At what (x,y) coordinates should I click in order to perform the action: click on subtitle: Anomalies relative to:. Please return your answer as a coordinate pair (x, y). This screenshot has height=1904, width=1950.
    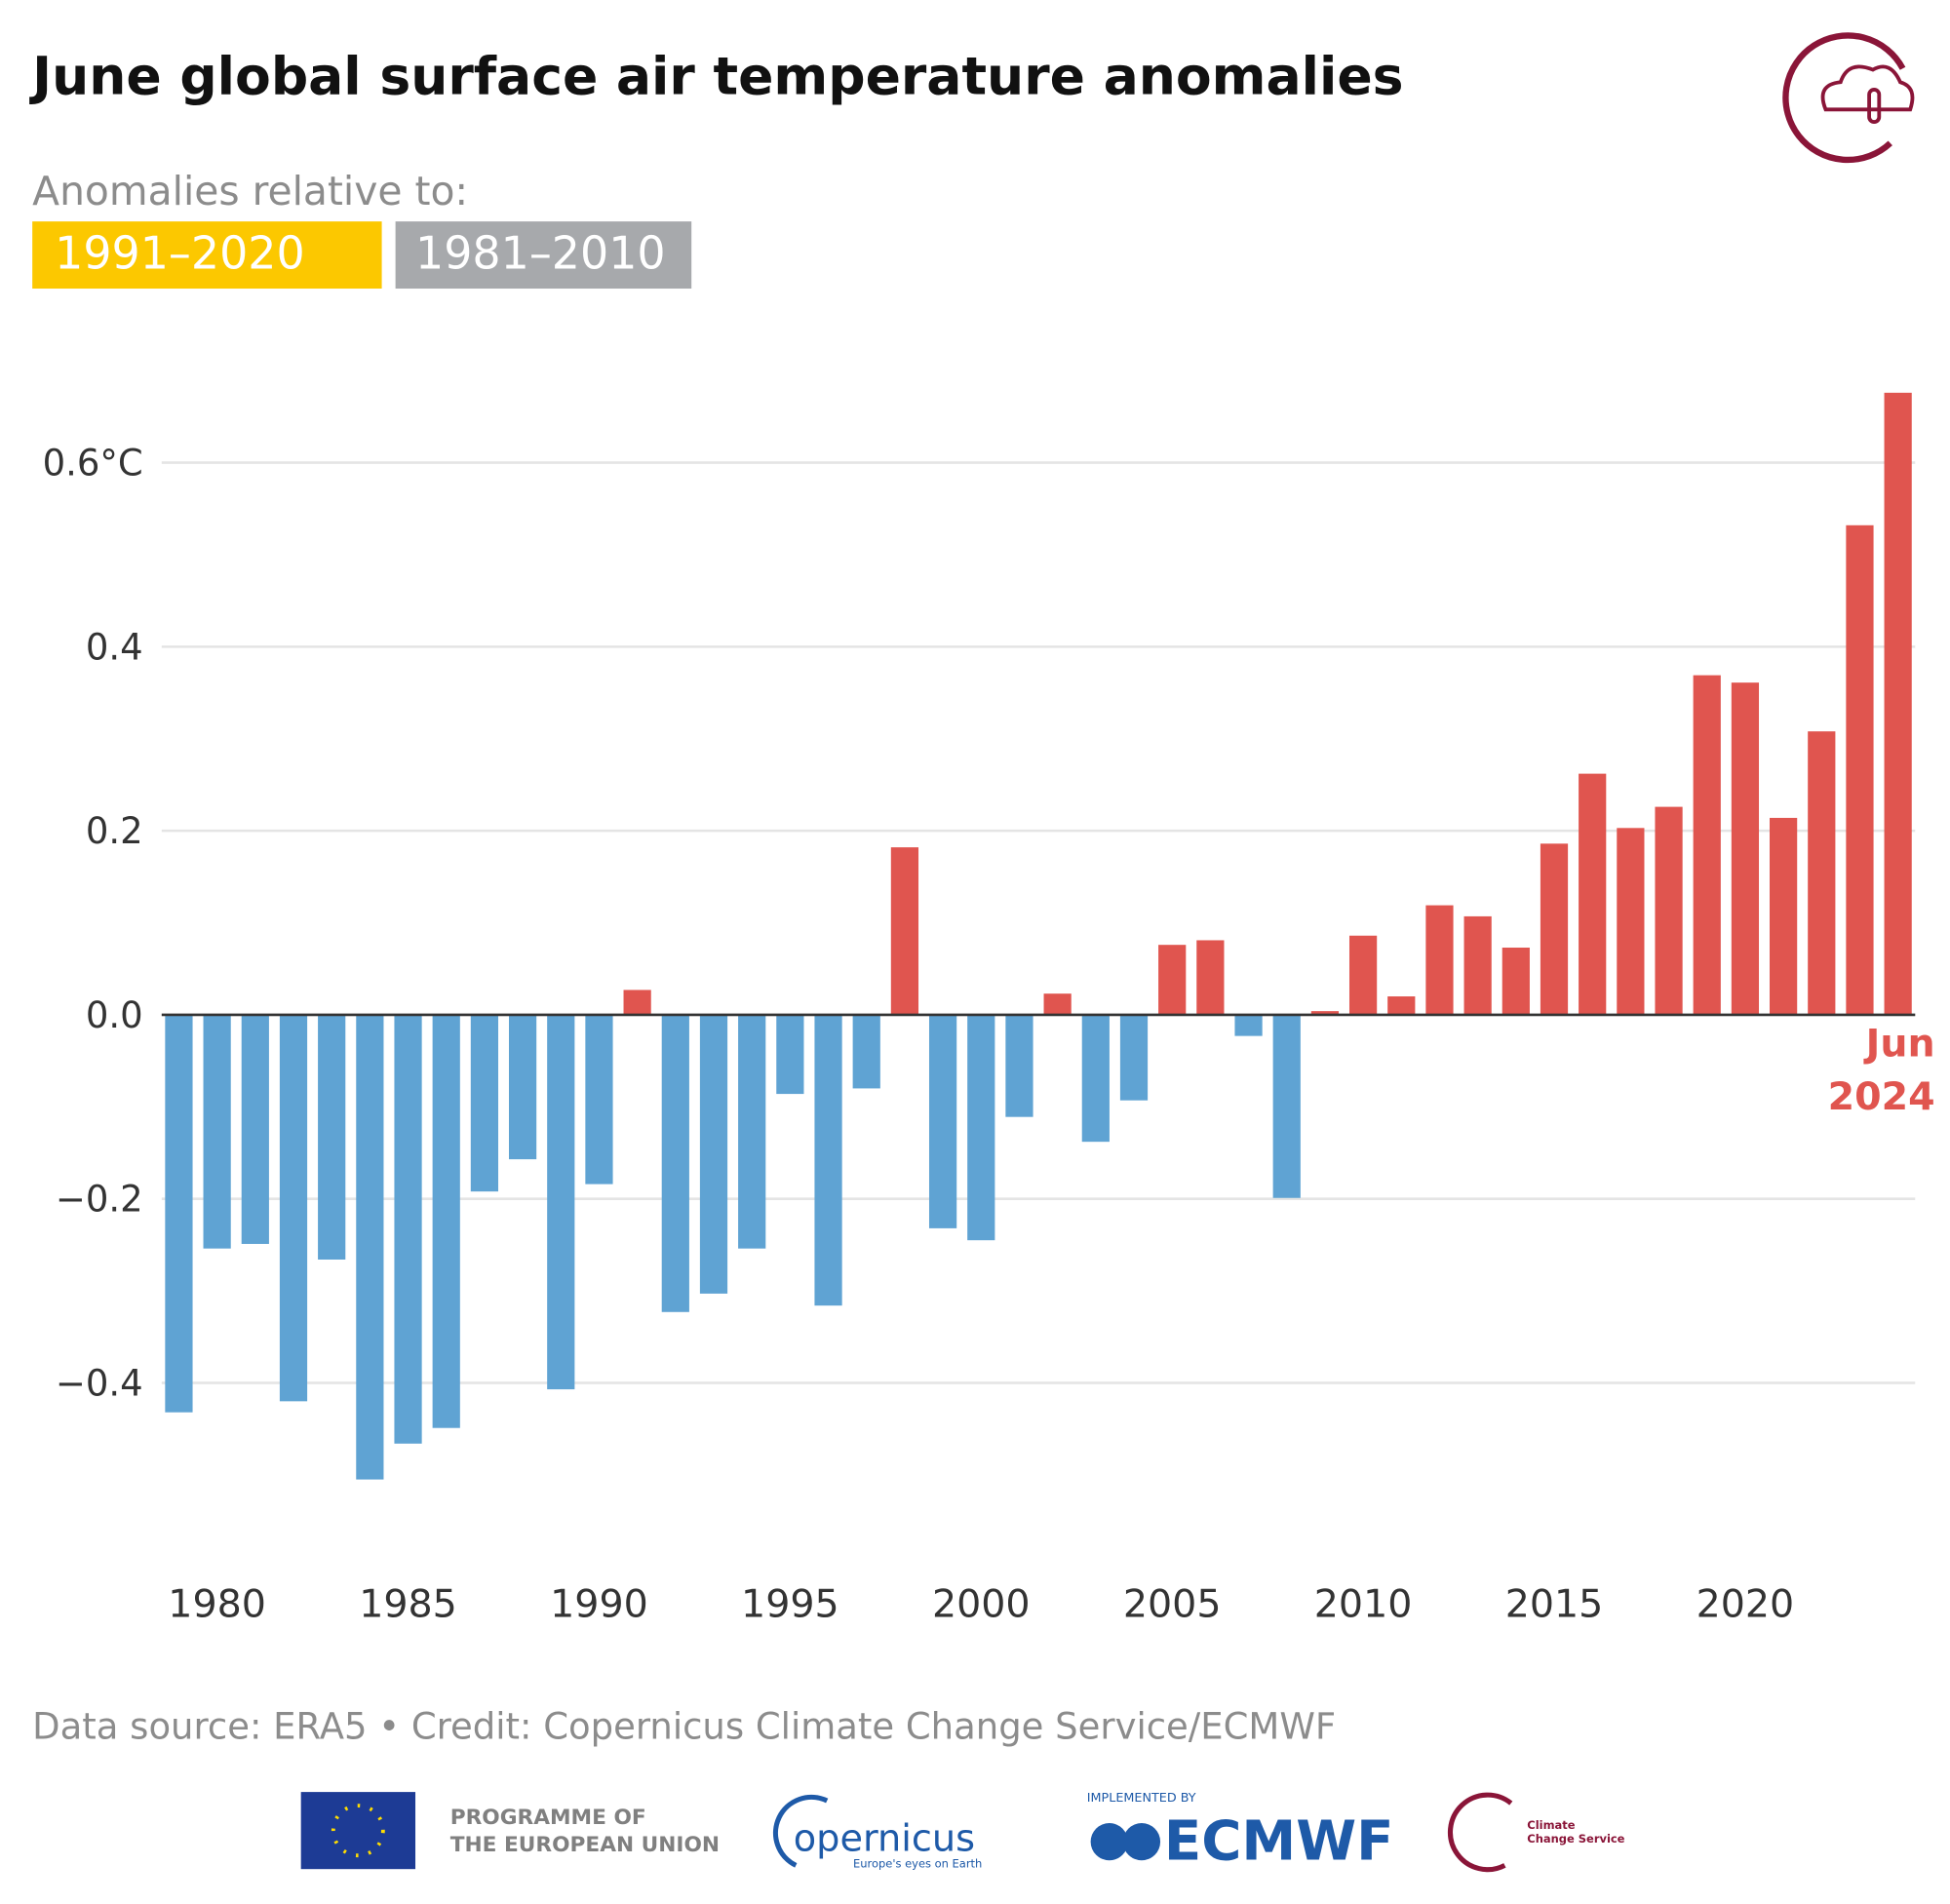
    Looking at the image, I should click on (250, 191).